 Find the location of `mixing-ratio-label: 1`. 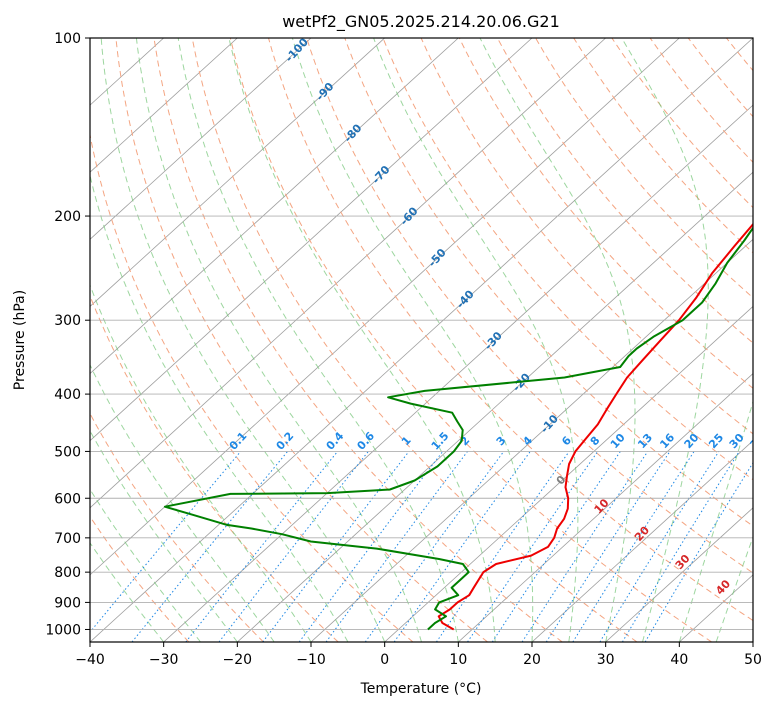

mixing-ratio-label: 1 is located at coordinates (406, 441).